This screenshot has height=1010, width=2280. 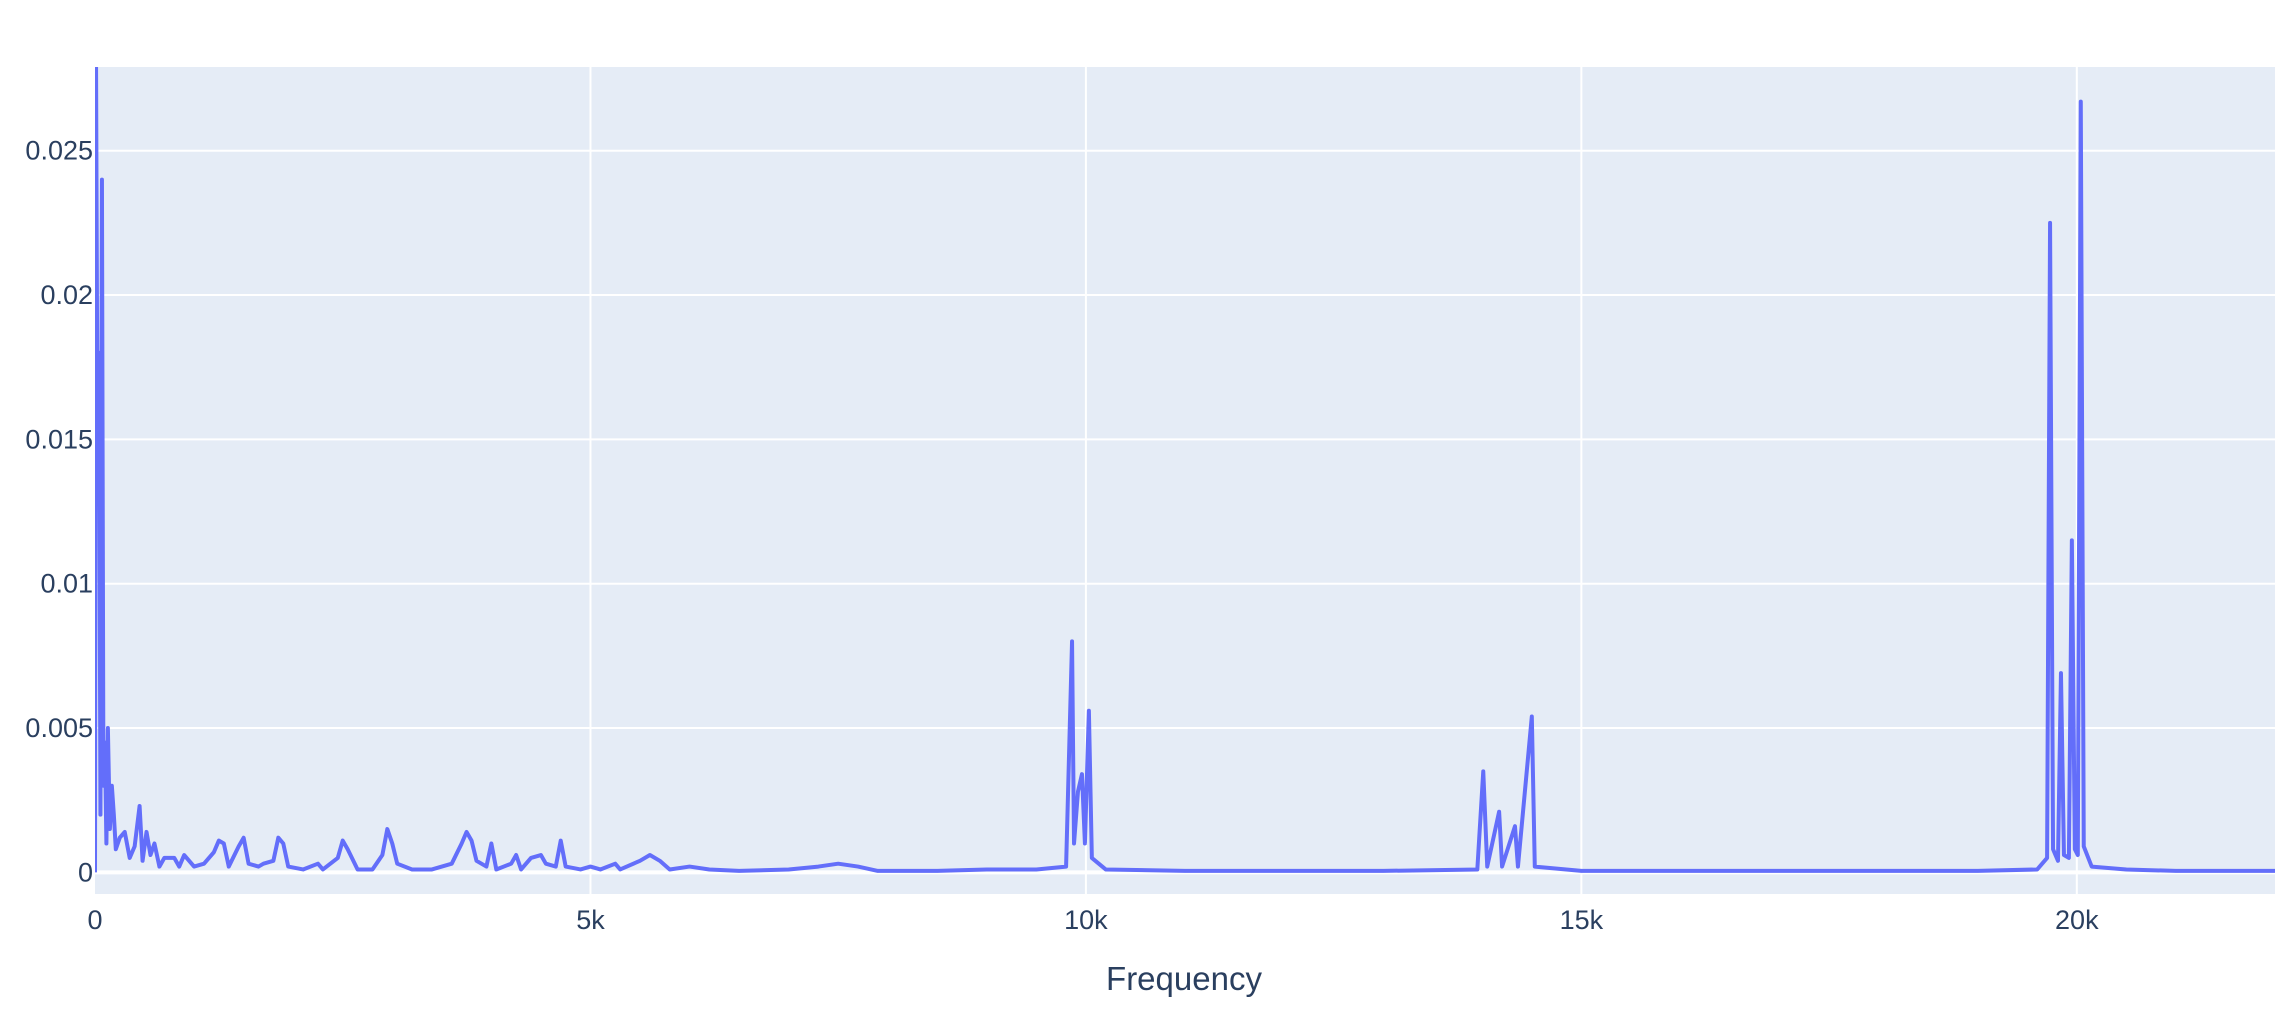 I want to click on y-tick-label: 0.01, so click(x=66, y=584).